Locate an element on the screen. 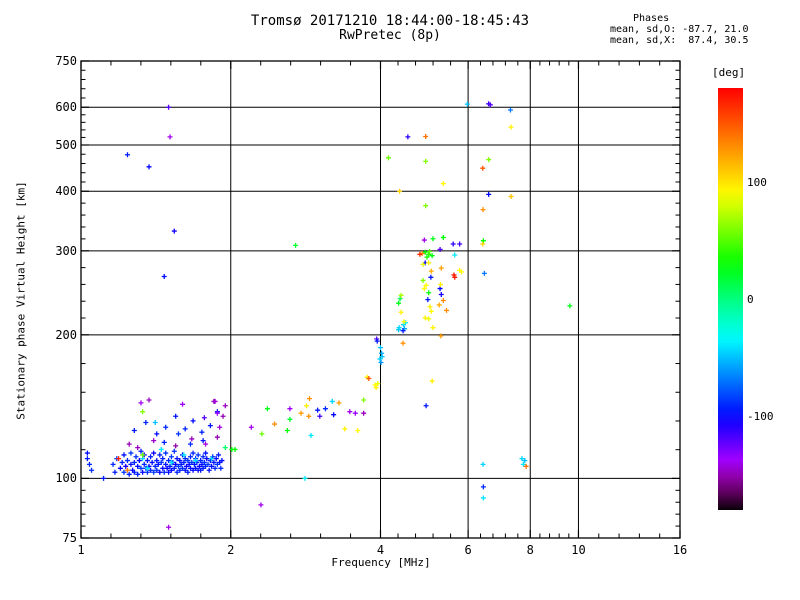 The height and width of the screenshot is (600, 800). x-axis-title: Frequency [MHz] is located at coordinates (381, 562).